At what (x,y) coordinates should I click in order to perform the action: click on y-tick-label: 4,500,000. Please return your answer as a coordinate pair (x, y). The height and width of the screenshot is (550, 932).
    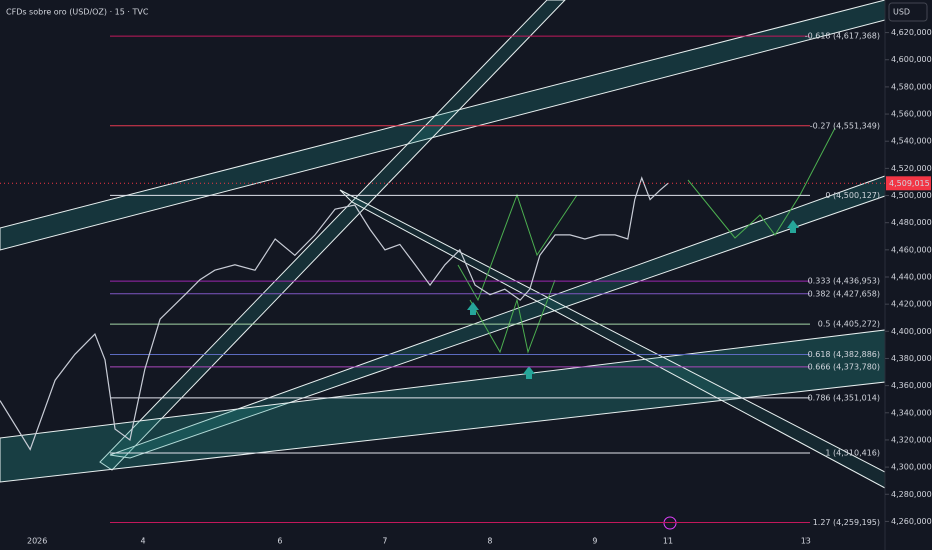
    Looking at the image, I should click on (911, 195).